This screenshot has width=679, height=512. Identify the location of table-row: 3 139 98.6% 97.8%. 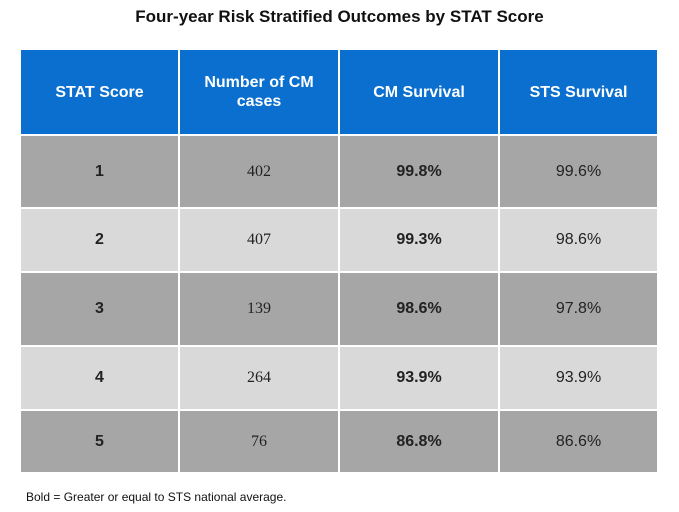
(339, 309).